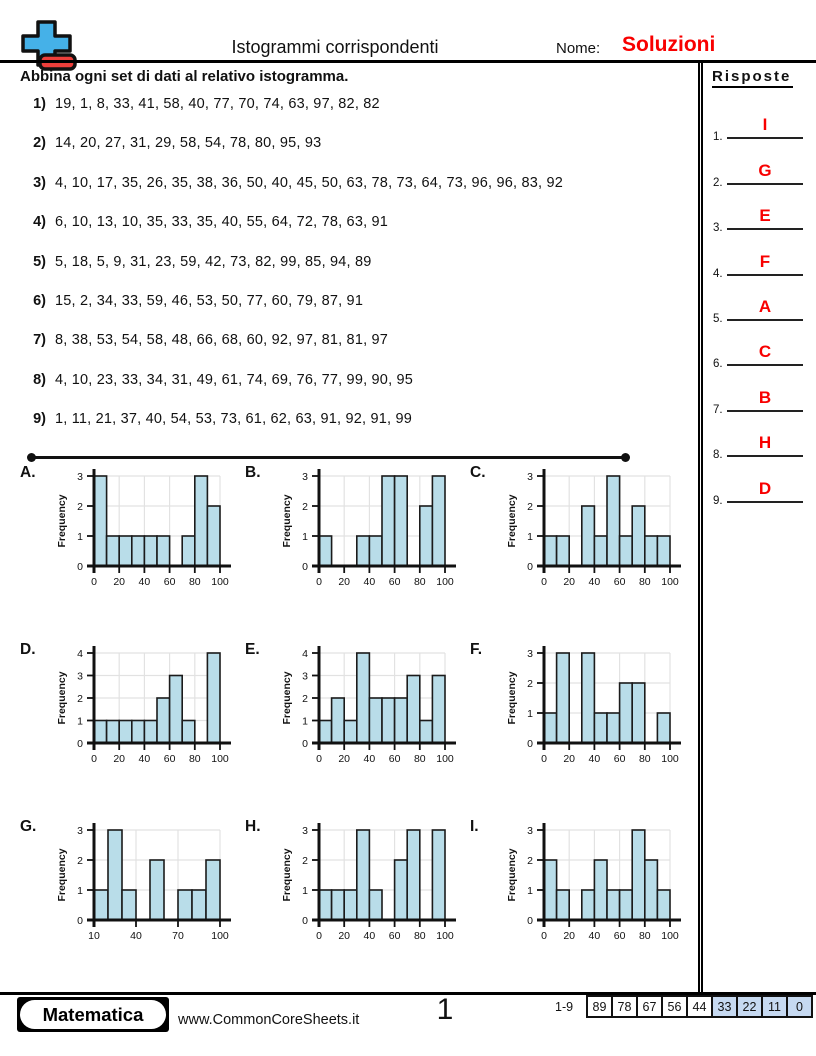  Describe the element at coordinates (718, 455) in the screenshot. I see `answer-number: 8.` at that location.